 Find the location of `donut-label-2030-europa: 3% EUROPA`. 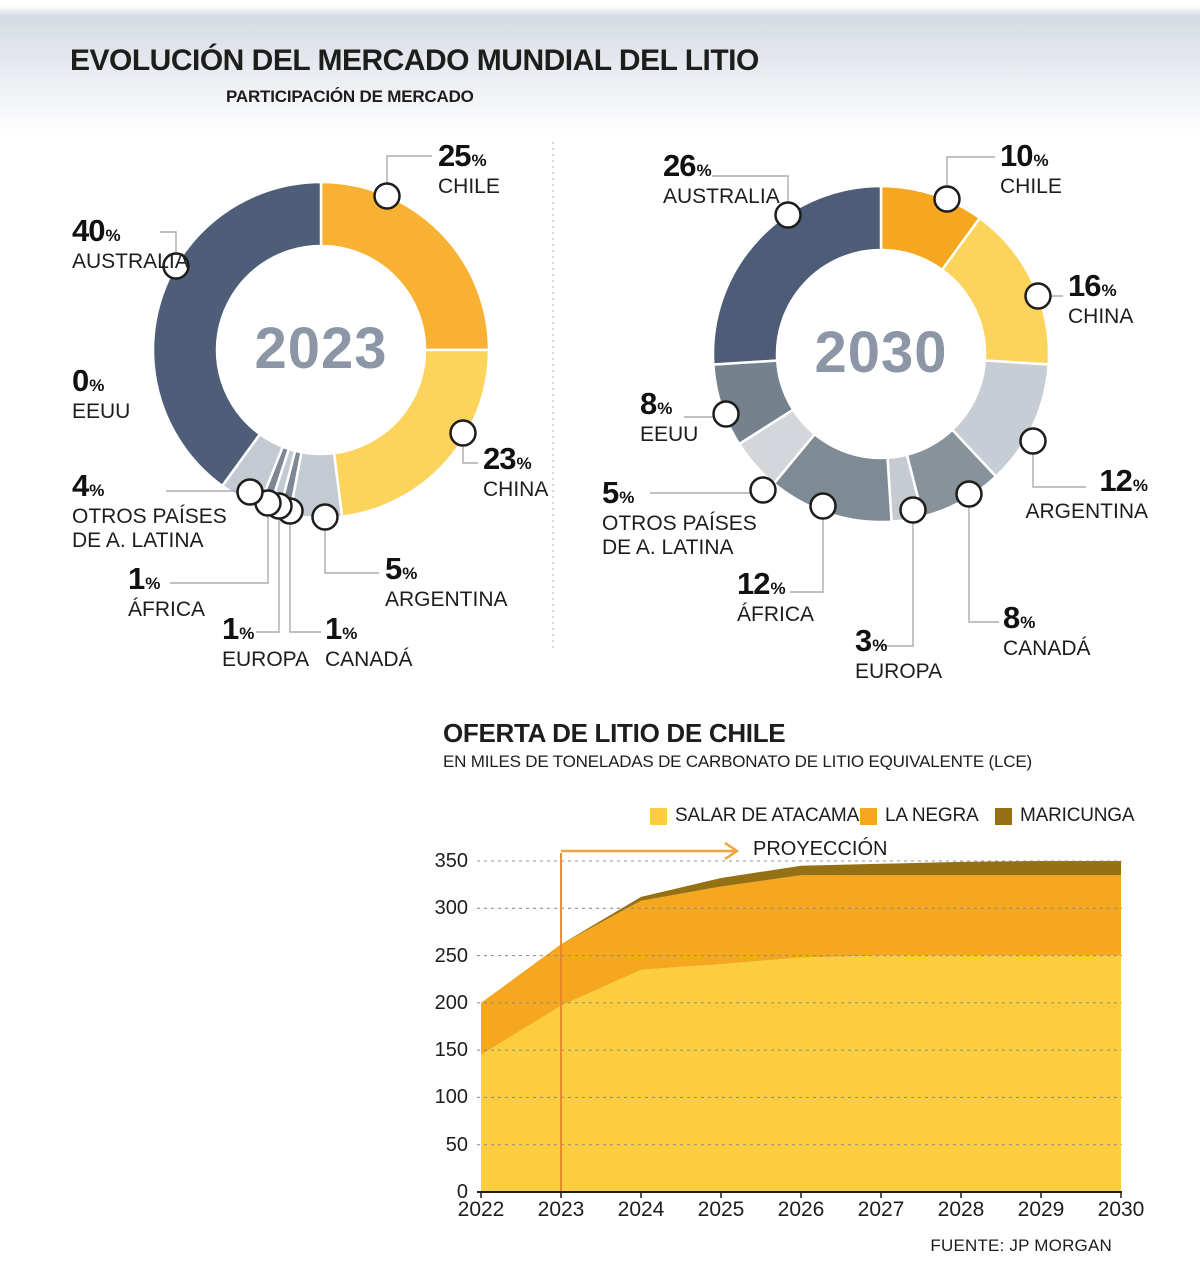

donut-label-2030-europa: 3% EUROPA is located at coordinates (898, 654).